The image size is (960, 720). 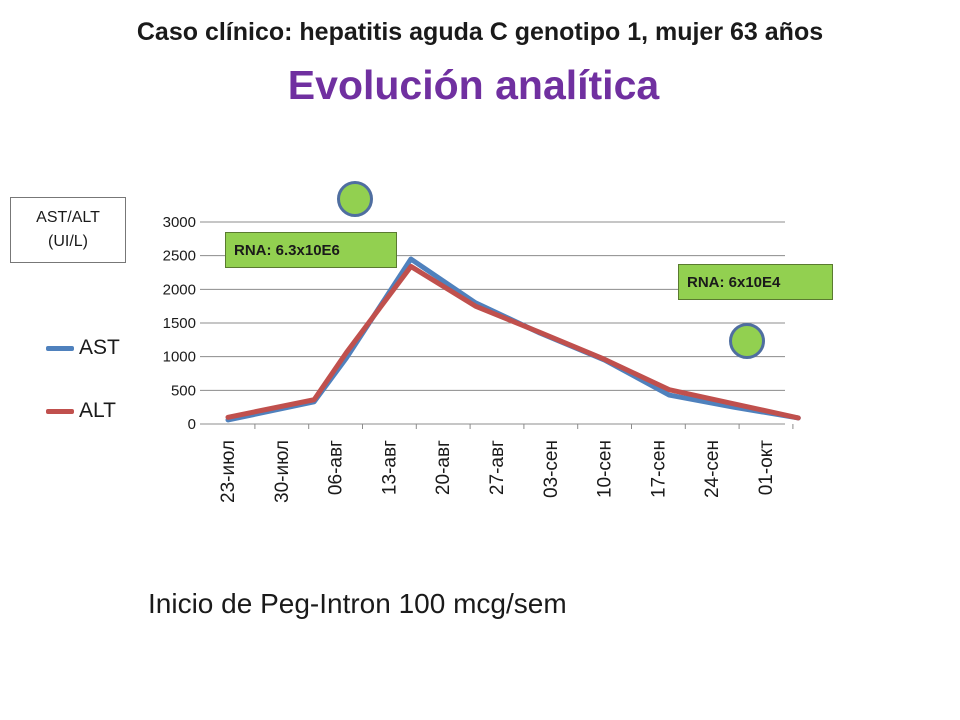 I want to click on x-tick-label: 27-авг, so click(x=497, y=467).